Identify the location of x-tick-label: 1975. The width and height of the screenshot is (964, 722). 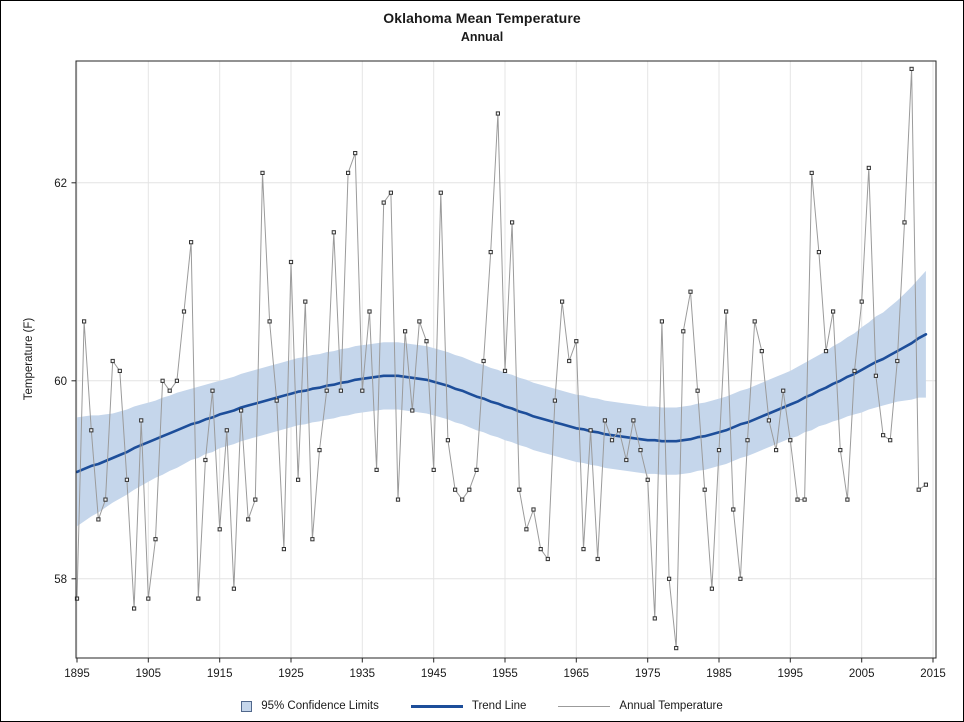
(648, 674).